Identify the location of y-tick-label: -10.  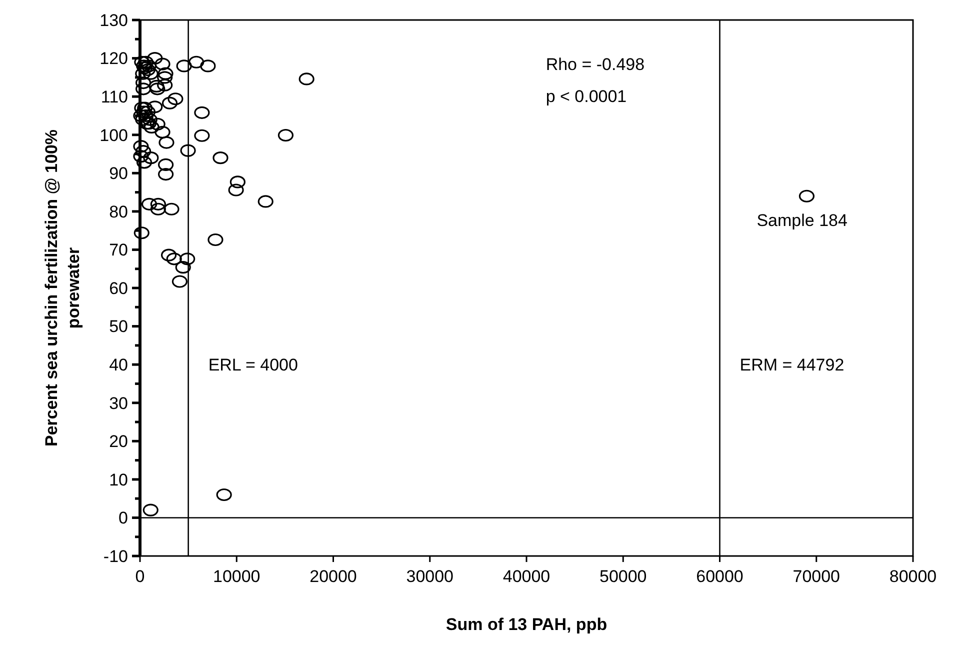
(115, 556).